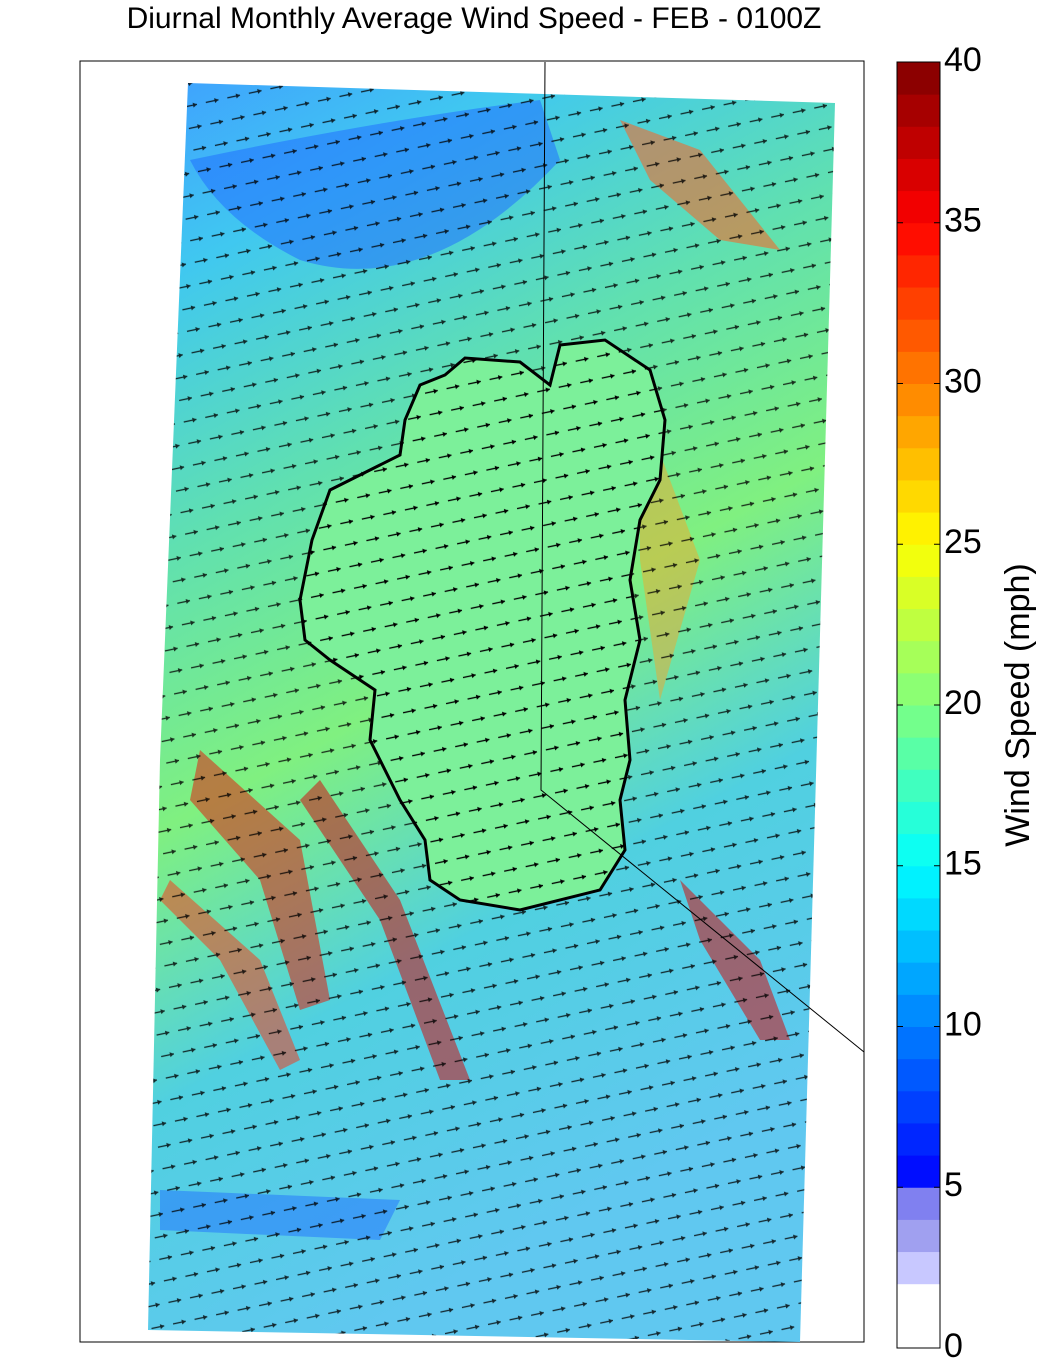 This screenshot has width=1040, height=1367. I want to click on colorbar-tick-label: 30, so click(963, 381).